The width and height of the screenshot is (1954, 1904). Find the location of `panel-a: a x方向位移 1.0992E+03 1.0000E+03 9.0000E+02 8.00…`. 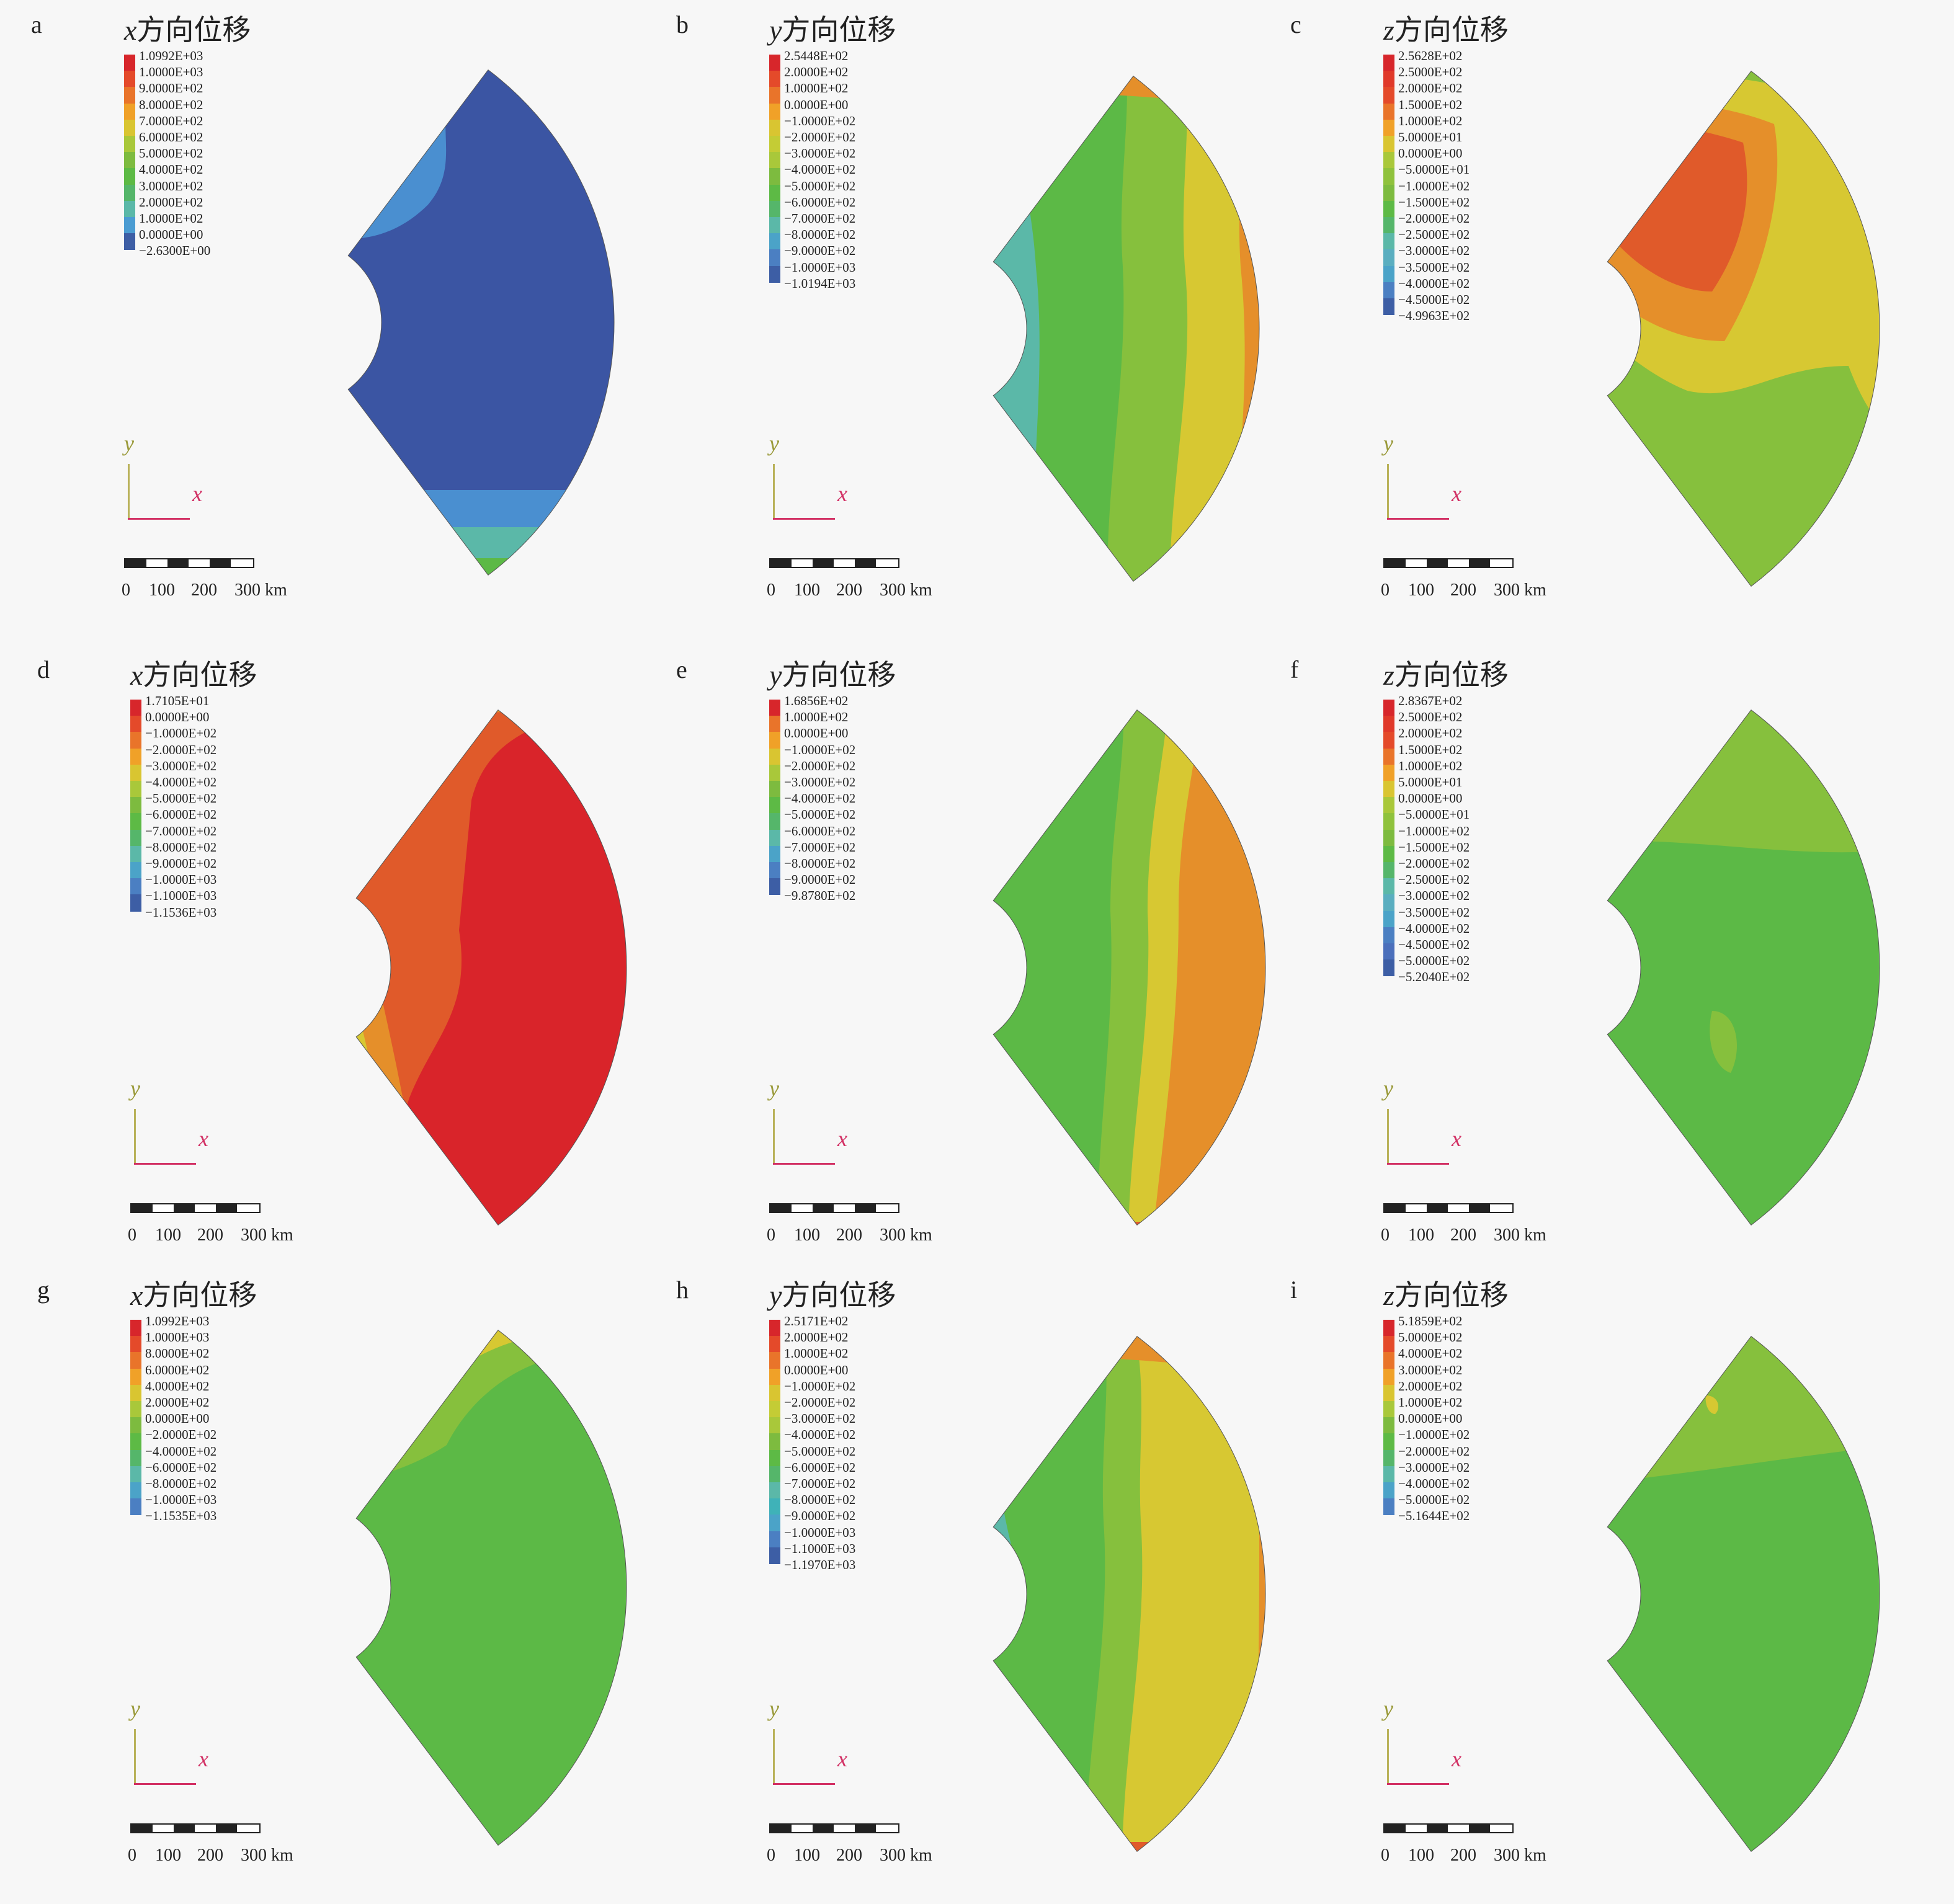

panel-a: a x方向位移 1.0992E+03 1.0000E+03 9.0000E+02 8.00… is located at coordinates (363, 325).